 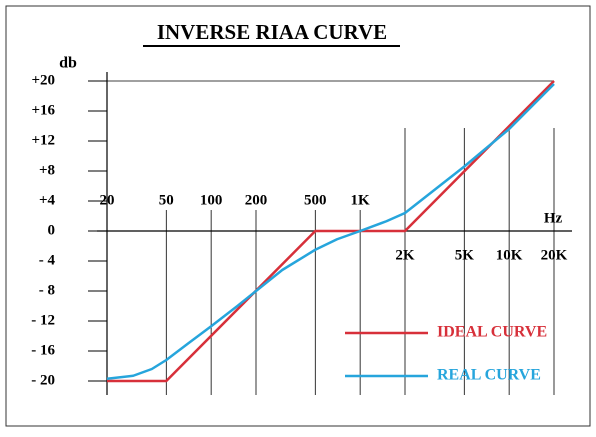 What do you see at coordinates (489, 375) in the screenshot?
I see `legend-label: REAL CURVE` at bounding box center [489, 375].